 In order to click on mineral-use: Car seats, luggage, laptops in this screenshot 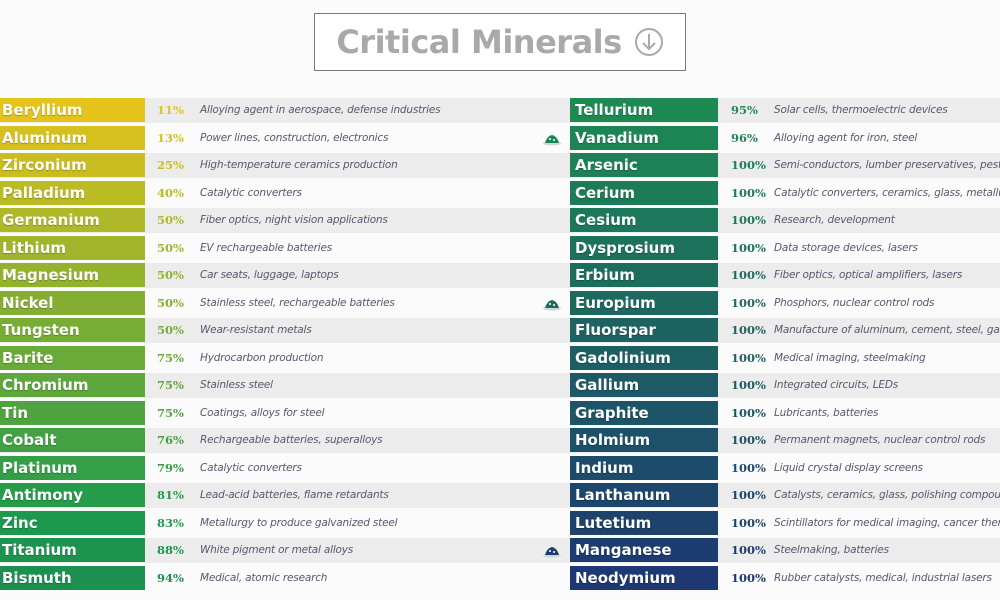, I will do `click(269, 275)`.